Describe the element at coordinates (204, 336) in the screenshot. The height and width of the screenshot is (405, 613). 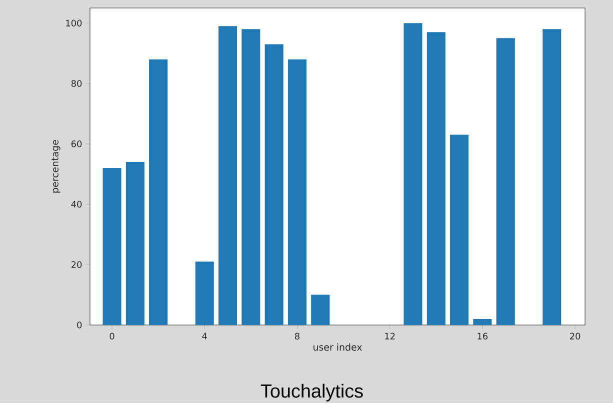
I see `x-tick-label: 4` at that location.